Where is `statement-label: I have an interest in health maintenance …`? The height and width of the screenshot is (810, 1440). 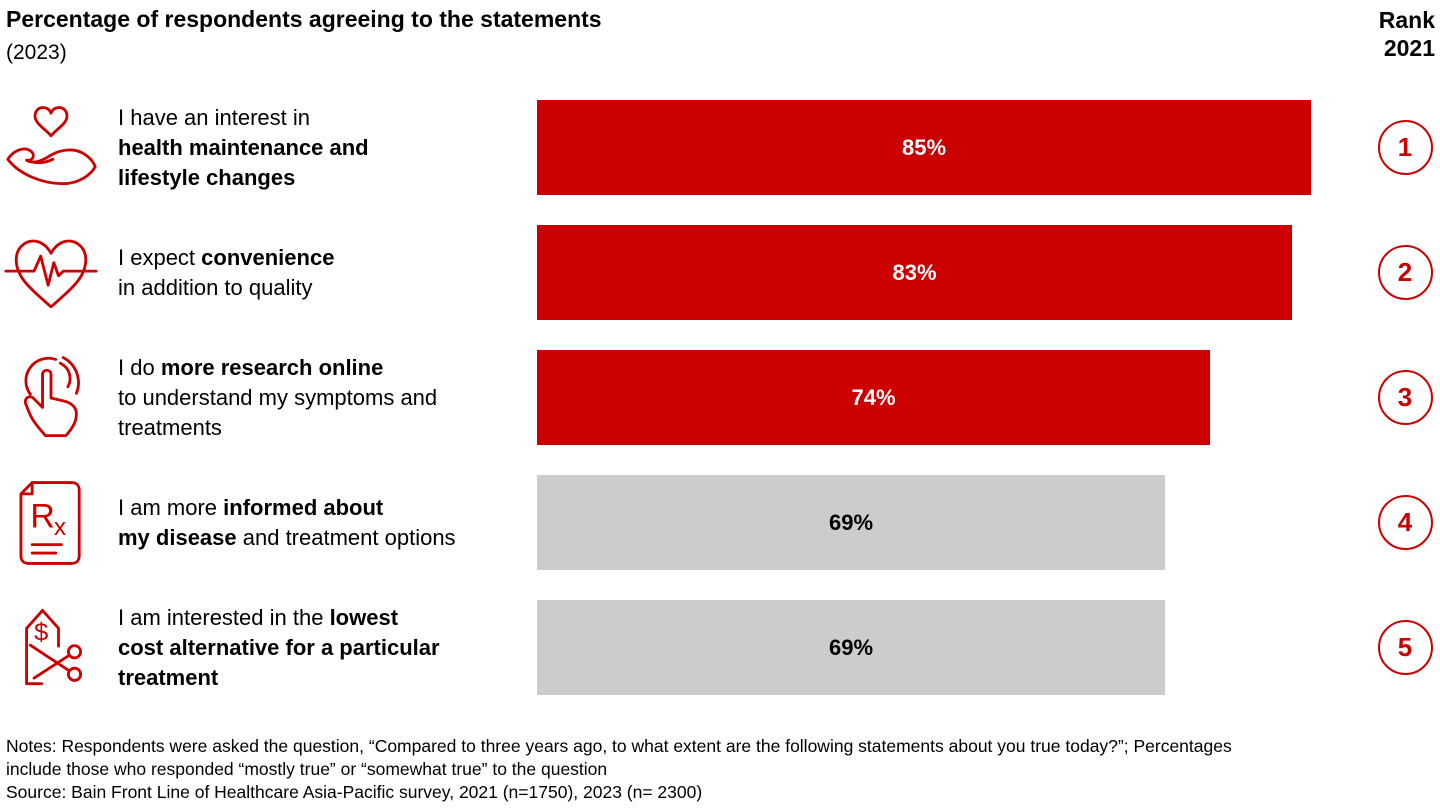
statement-label: I have an interest in health maintenance … is located at coordinates (243, 147).